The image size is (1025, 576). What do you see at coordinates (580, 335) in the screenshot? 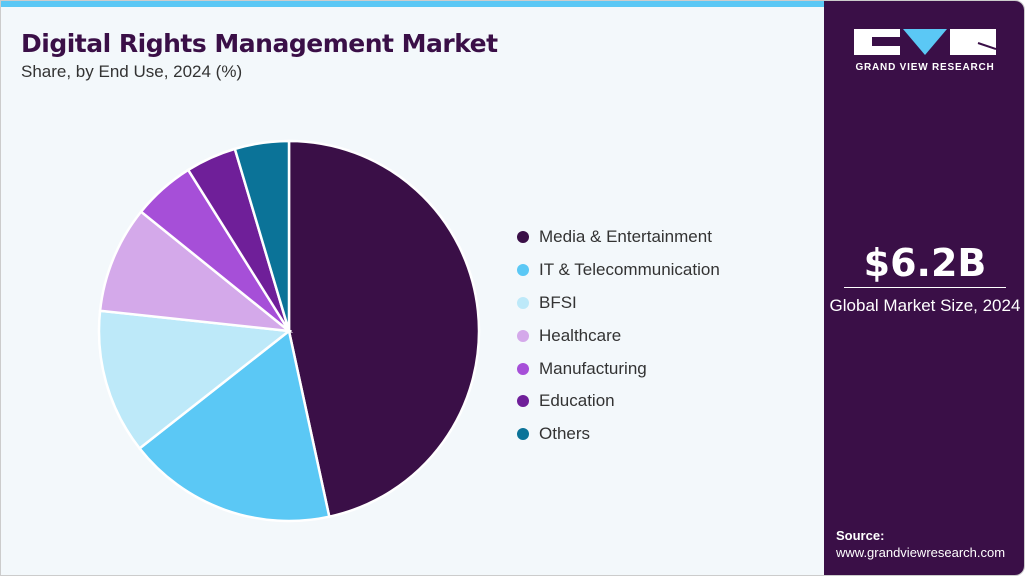
I see `legend-label: Healthcare` at bounding box center [580, 335].